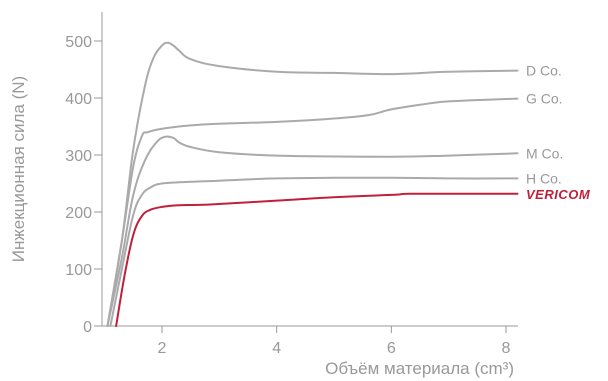 The image size is (608, 381). What do you see at coordinates (87, 327) in the screenshot?
I see `y-tick-label: 0` at bounding box center [87, 327].